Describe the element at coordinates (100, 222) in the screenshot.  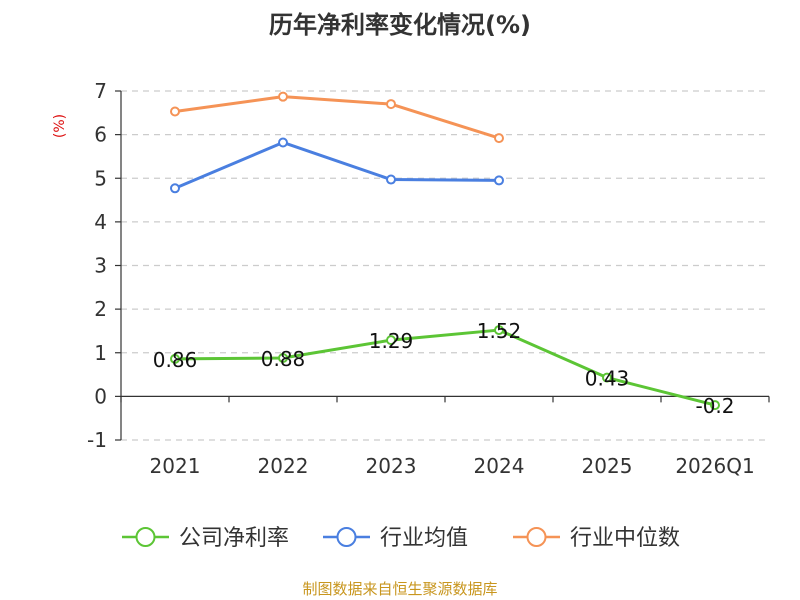
I see `y-tick-label: 4` at that location.